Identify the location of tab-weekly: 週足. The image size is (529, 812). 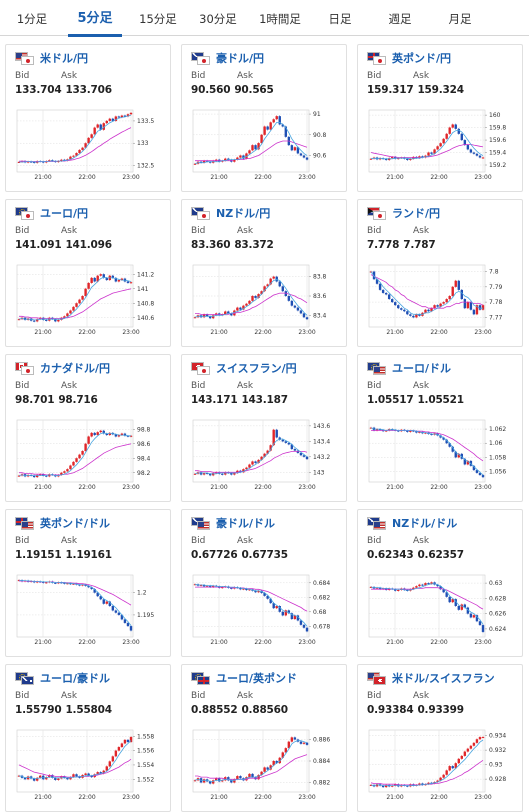
(400, 19).